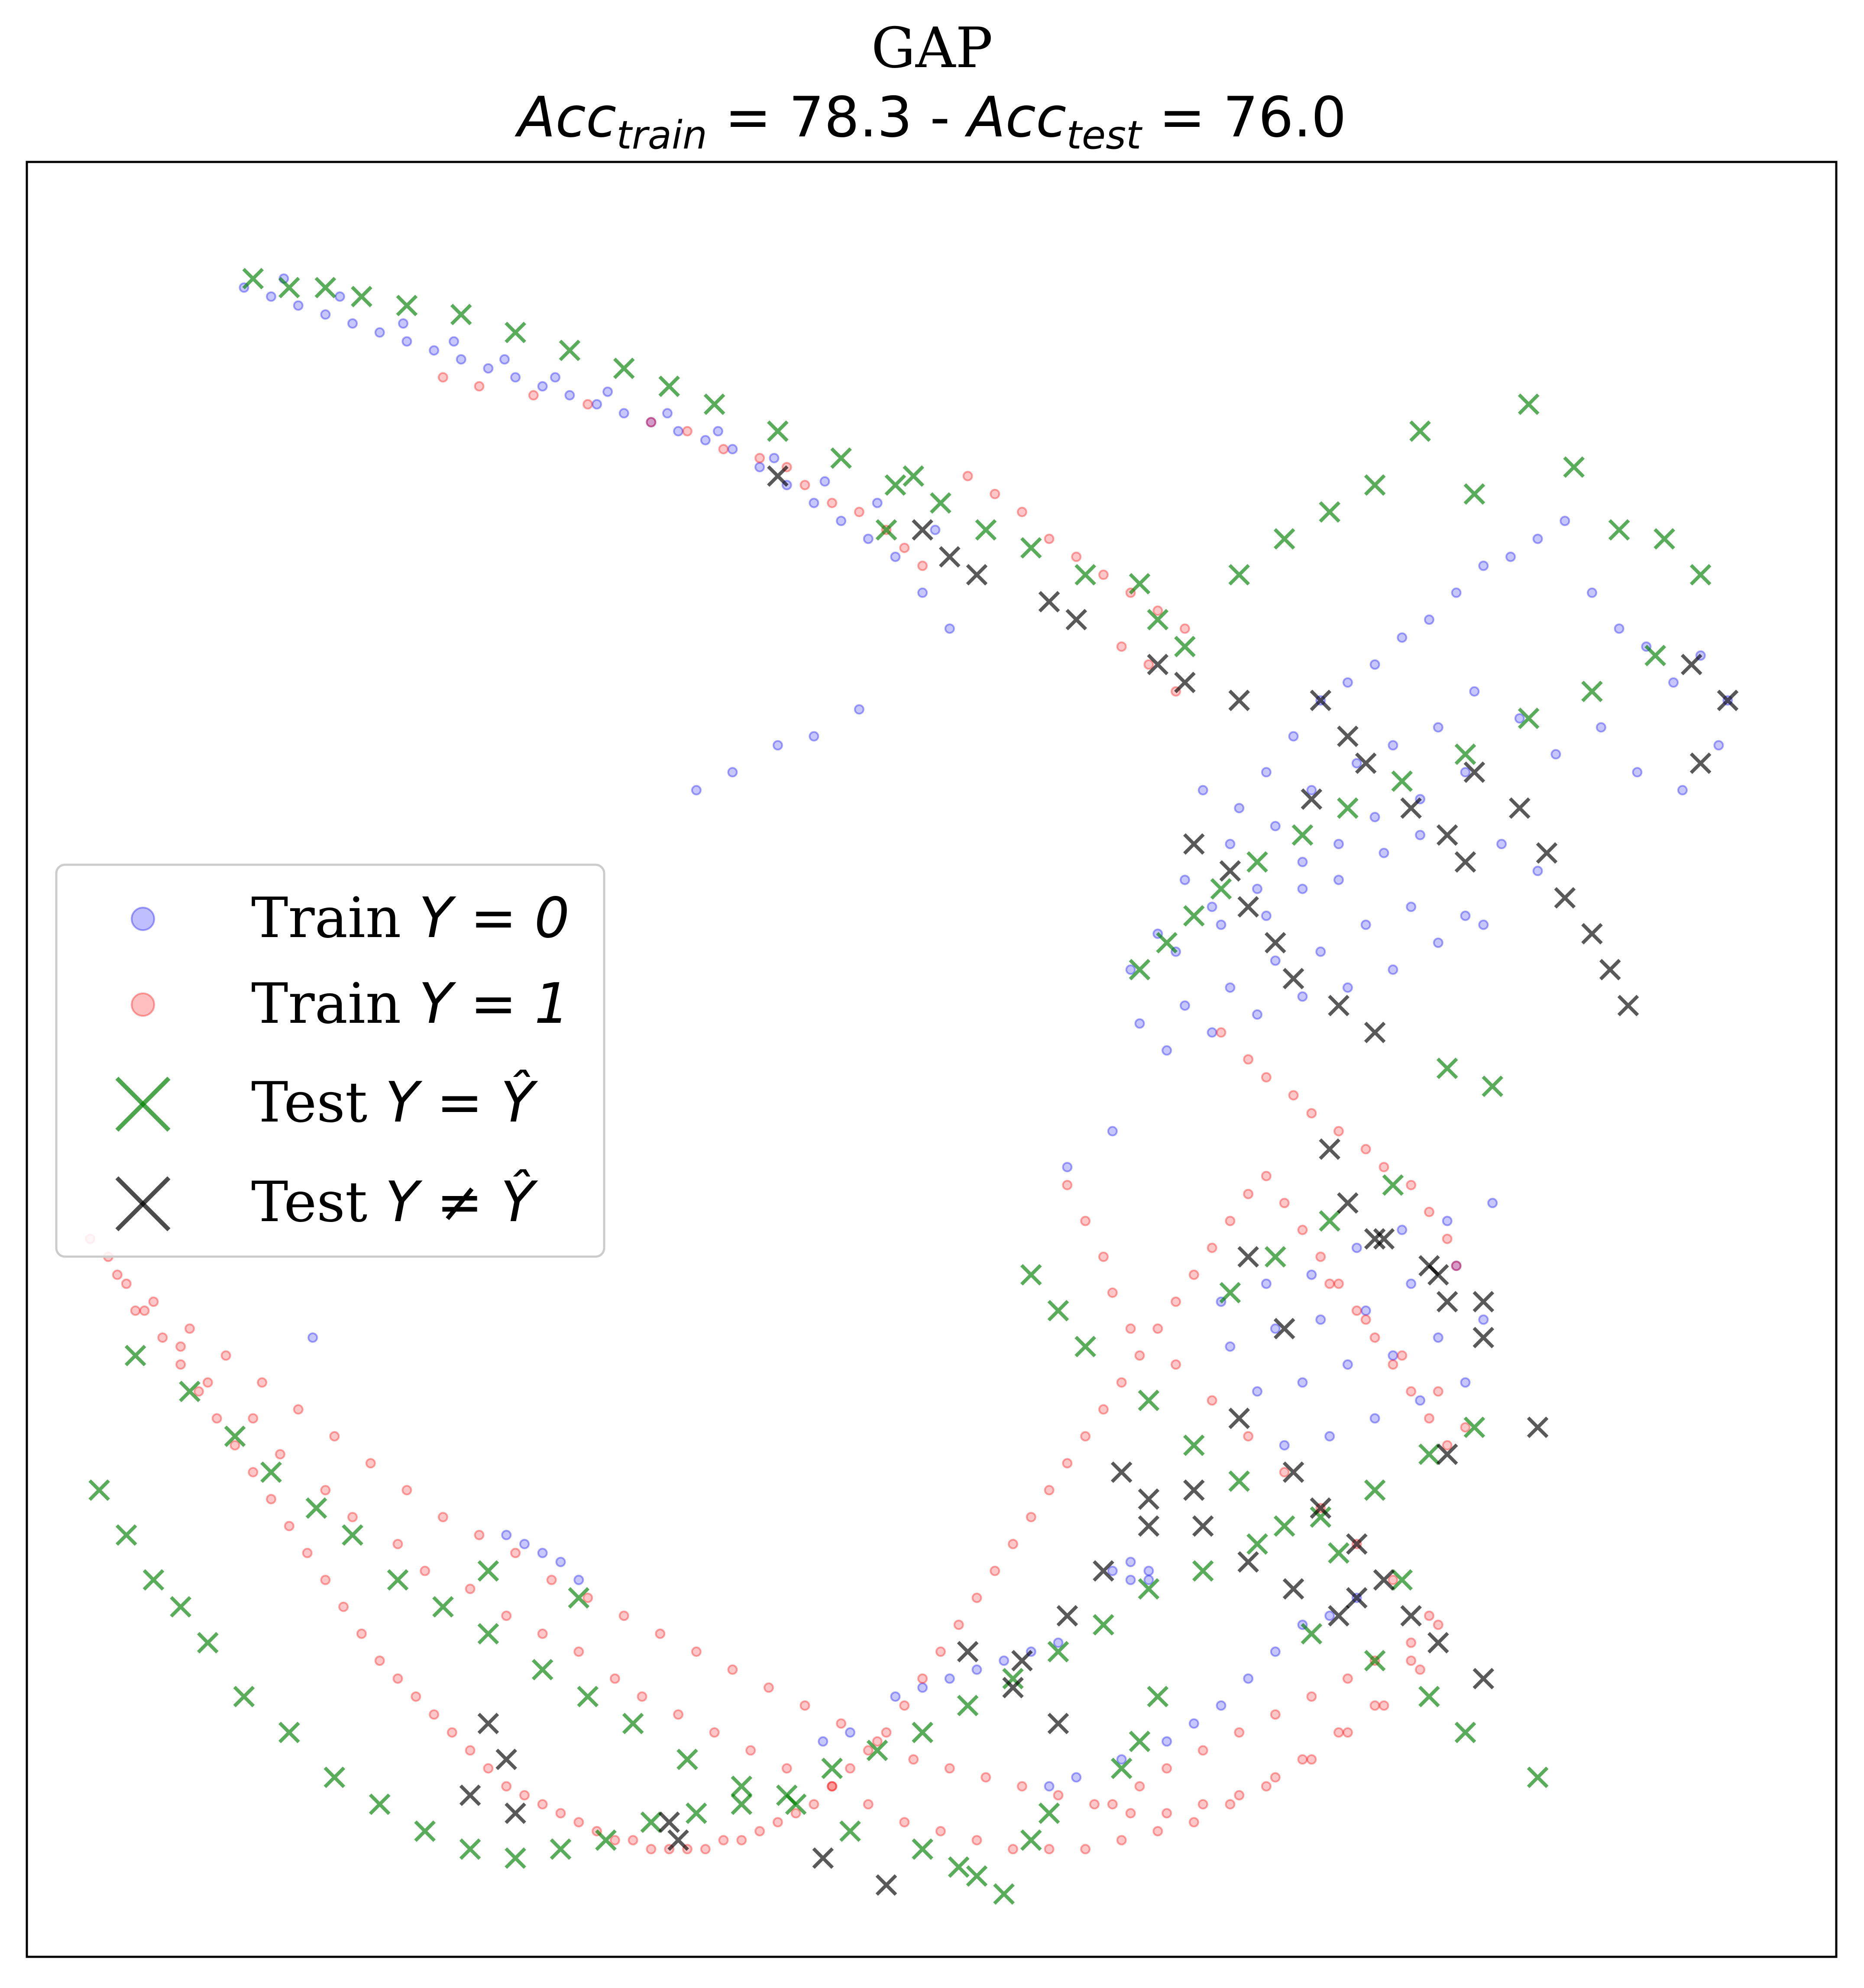  Describe the element at coordinates (565, 117) in the screenshot. I see `acc-train-label: Acc` at that location.